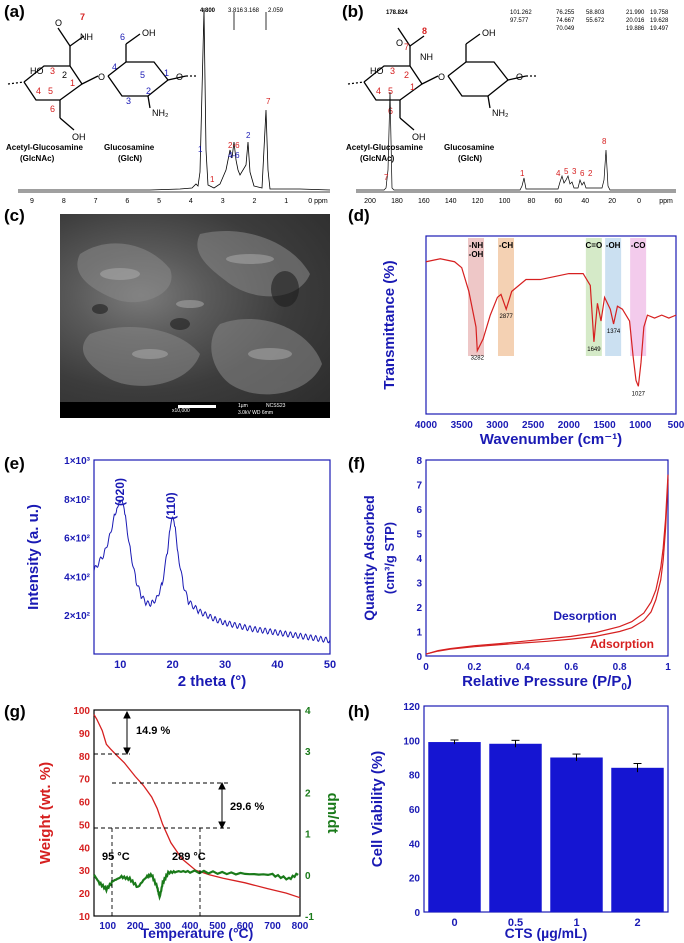  Describe the element at coordinates (82, 17) in the screenshot. I see `svg-text: 7` at that location.